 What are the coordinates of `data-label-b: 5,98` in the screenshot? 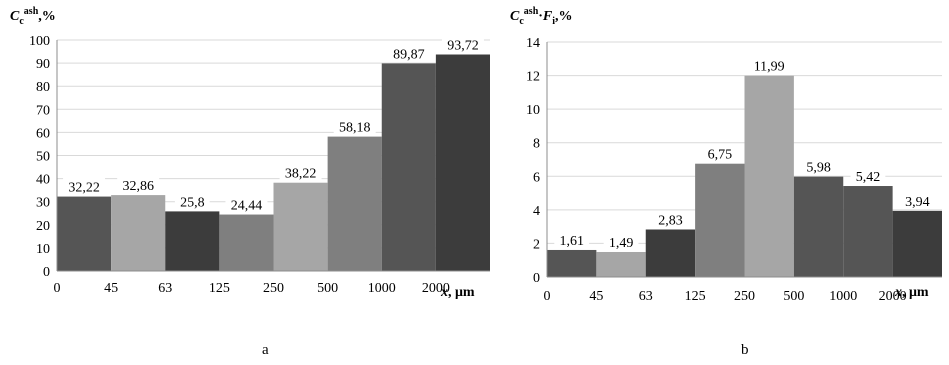 It's located at (818, 168).